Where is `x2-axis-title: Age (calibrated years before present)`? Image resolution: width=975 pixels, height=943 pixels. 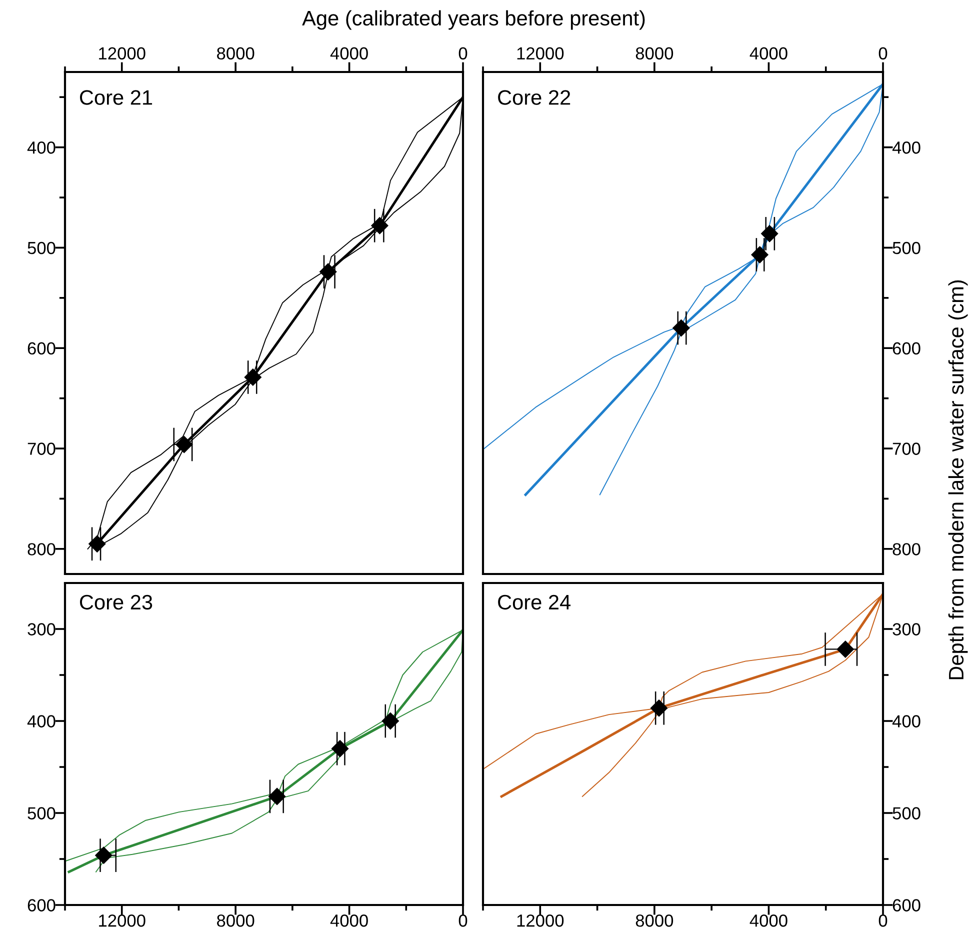 x2-axis-title: Age (calibrated years before present) is located at coordinates (473, 20).